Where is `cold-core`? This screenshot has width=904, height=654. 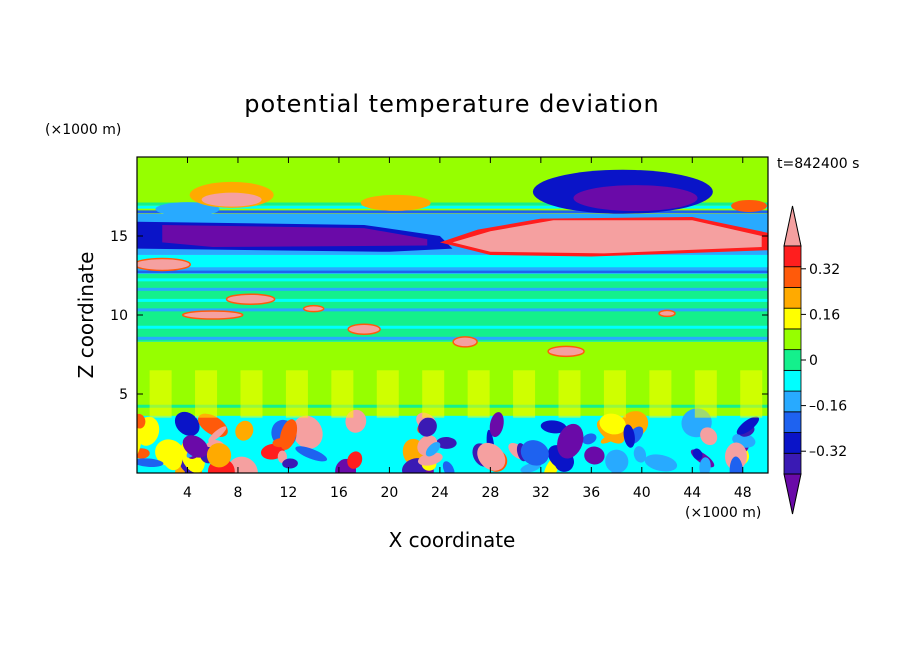 cold-core is located at coordinates (295, 236).